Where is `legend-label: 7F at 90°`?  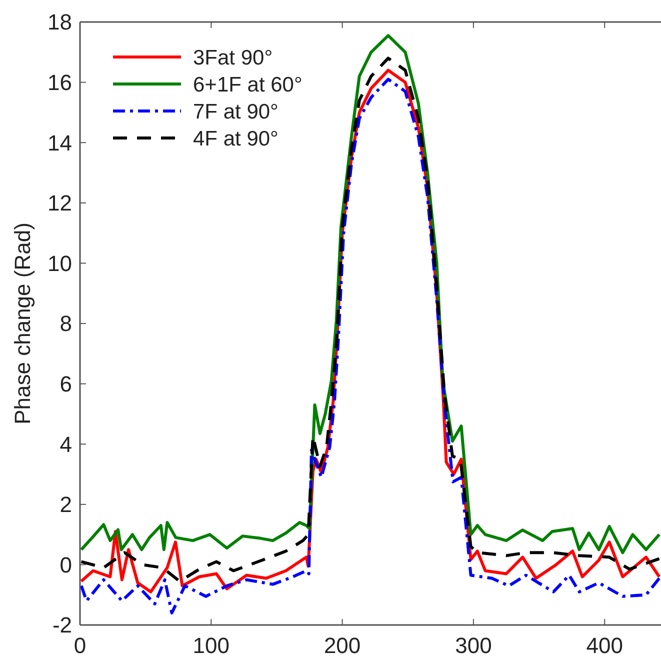
legend-label: 7F at 90° is located at coordinates (235, 112).